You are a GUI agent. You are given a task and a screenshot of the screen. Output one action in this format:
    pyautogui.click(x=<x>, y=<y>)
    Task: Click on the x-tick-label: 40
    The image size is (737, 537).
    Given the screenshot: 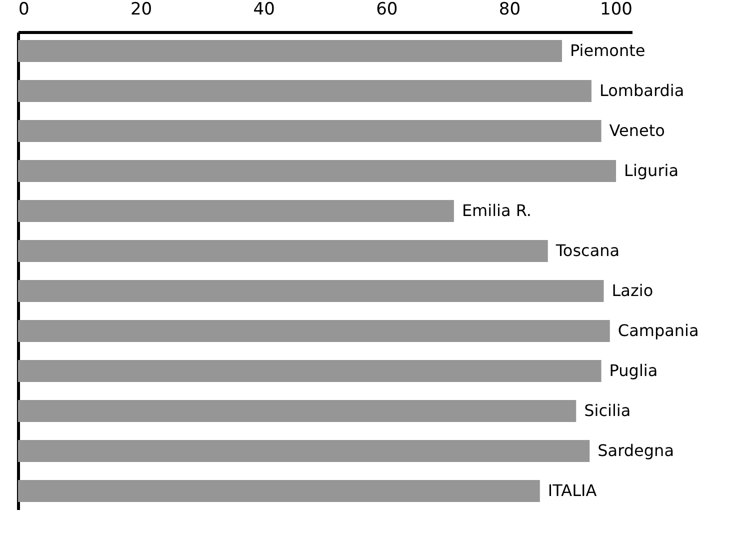 What is the action you would take?
    pyautogui.click(x=264, y=10)
    